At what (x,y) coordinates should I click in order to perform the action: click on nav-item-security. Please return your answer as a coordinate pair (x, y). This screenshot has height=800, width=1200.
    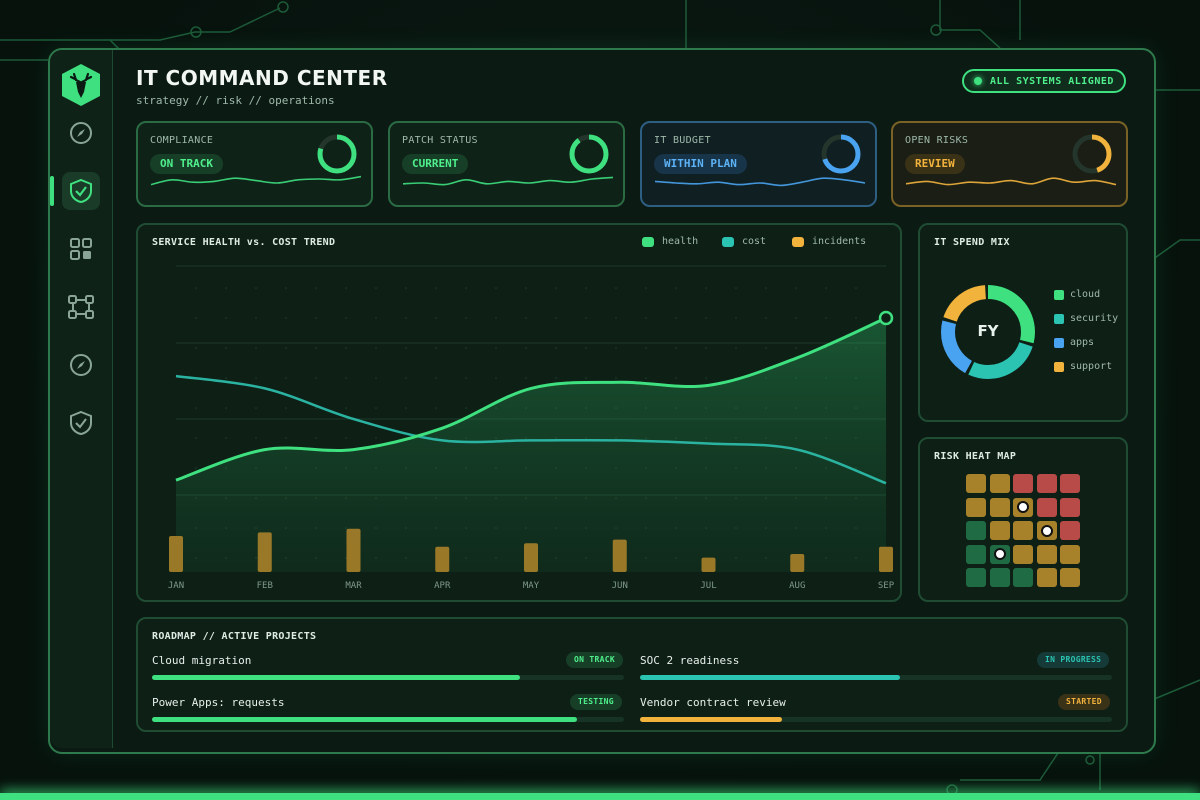
    Looking at the image, I should click on (75, 191).